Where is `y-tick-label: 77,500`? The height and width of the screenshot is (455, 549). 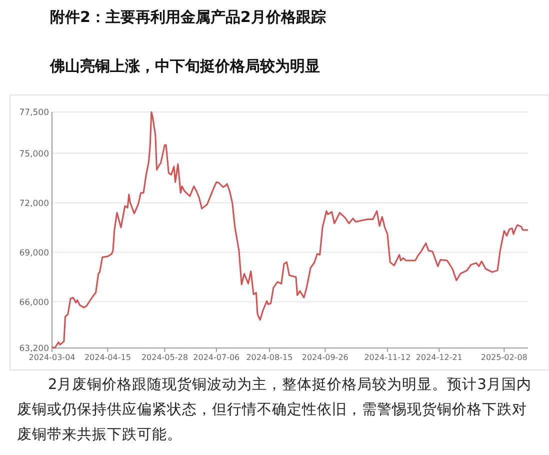 y-tick-label: 77,500 is located at coordinates (34, 113).